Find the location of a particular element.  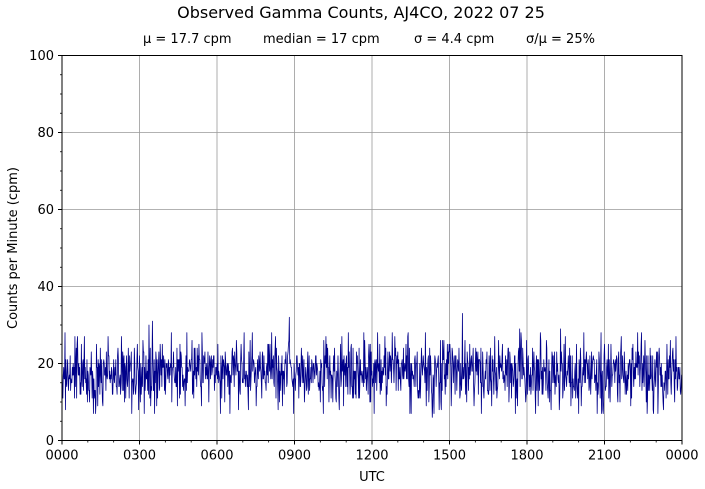

x-tick-label: 1200 is located at coordinates (371, 456).